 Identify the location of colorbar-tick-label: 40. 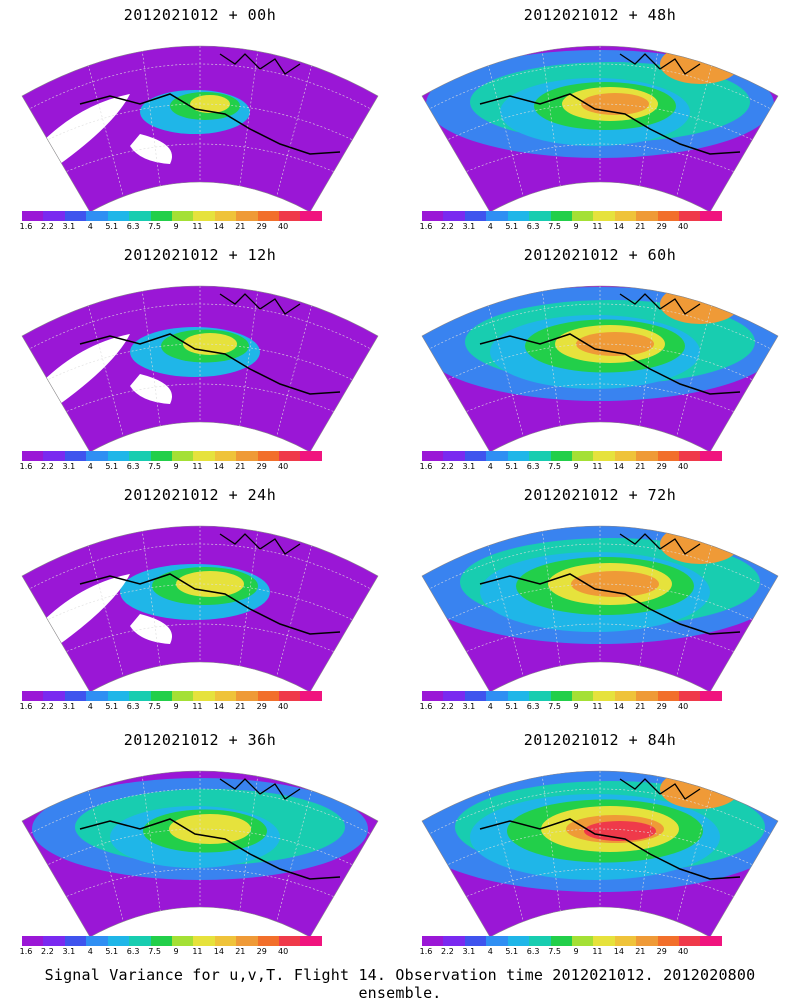
(283, 466).